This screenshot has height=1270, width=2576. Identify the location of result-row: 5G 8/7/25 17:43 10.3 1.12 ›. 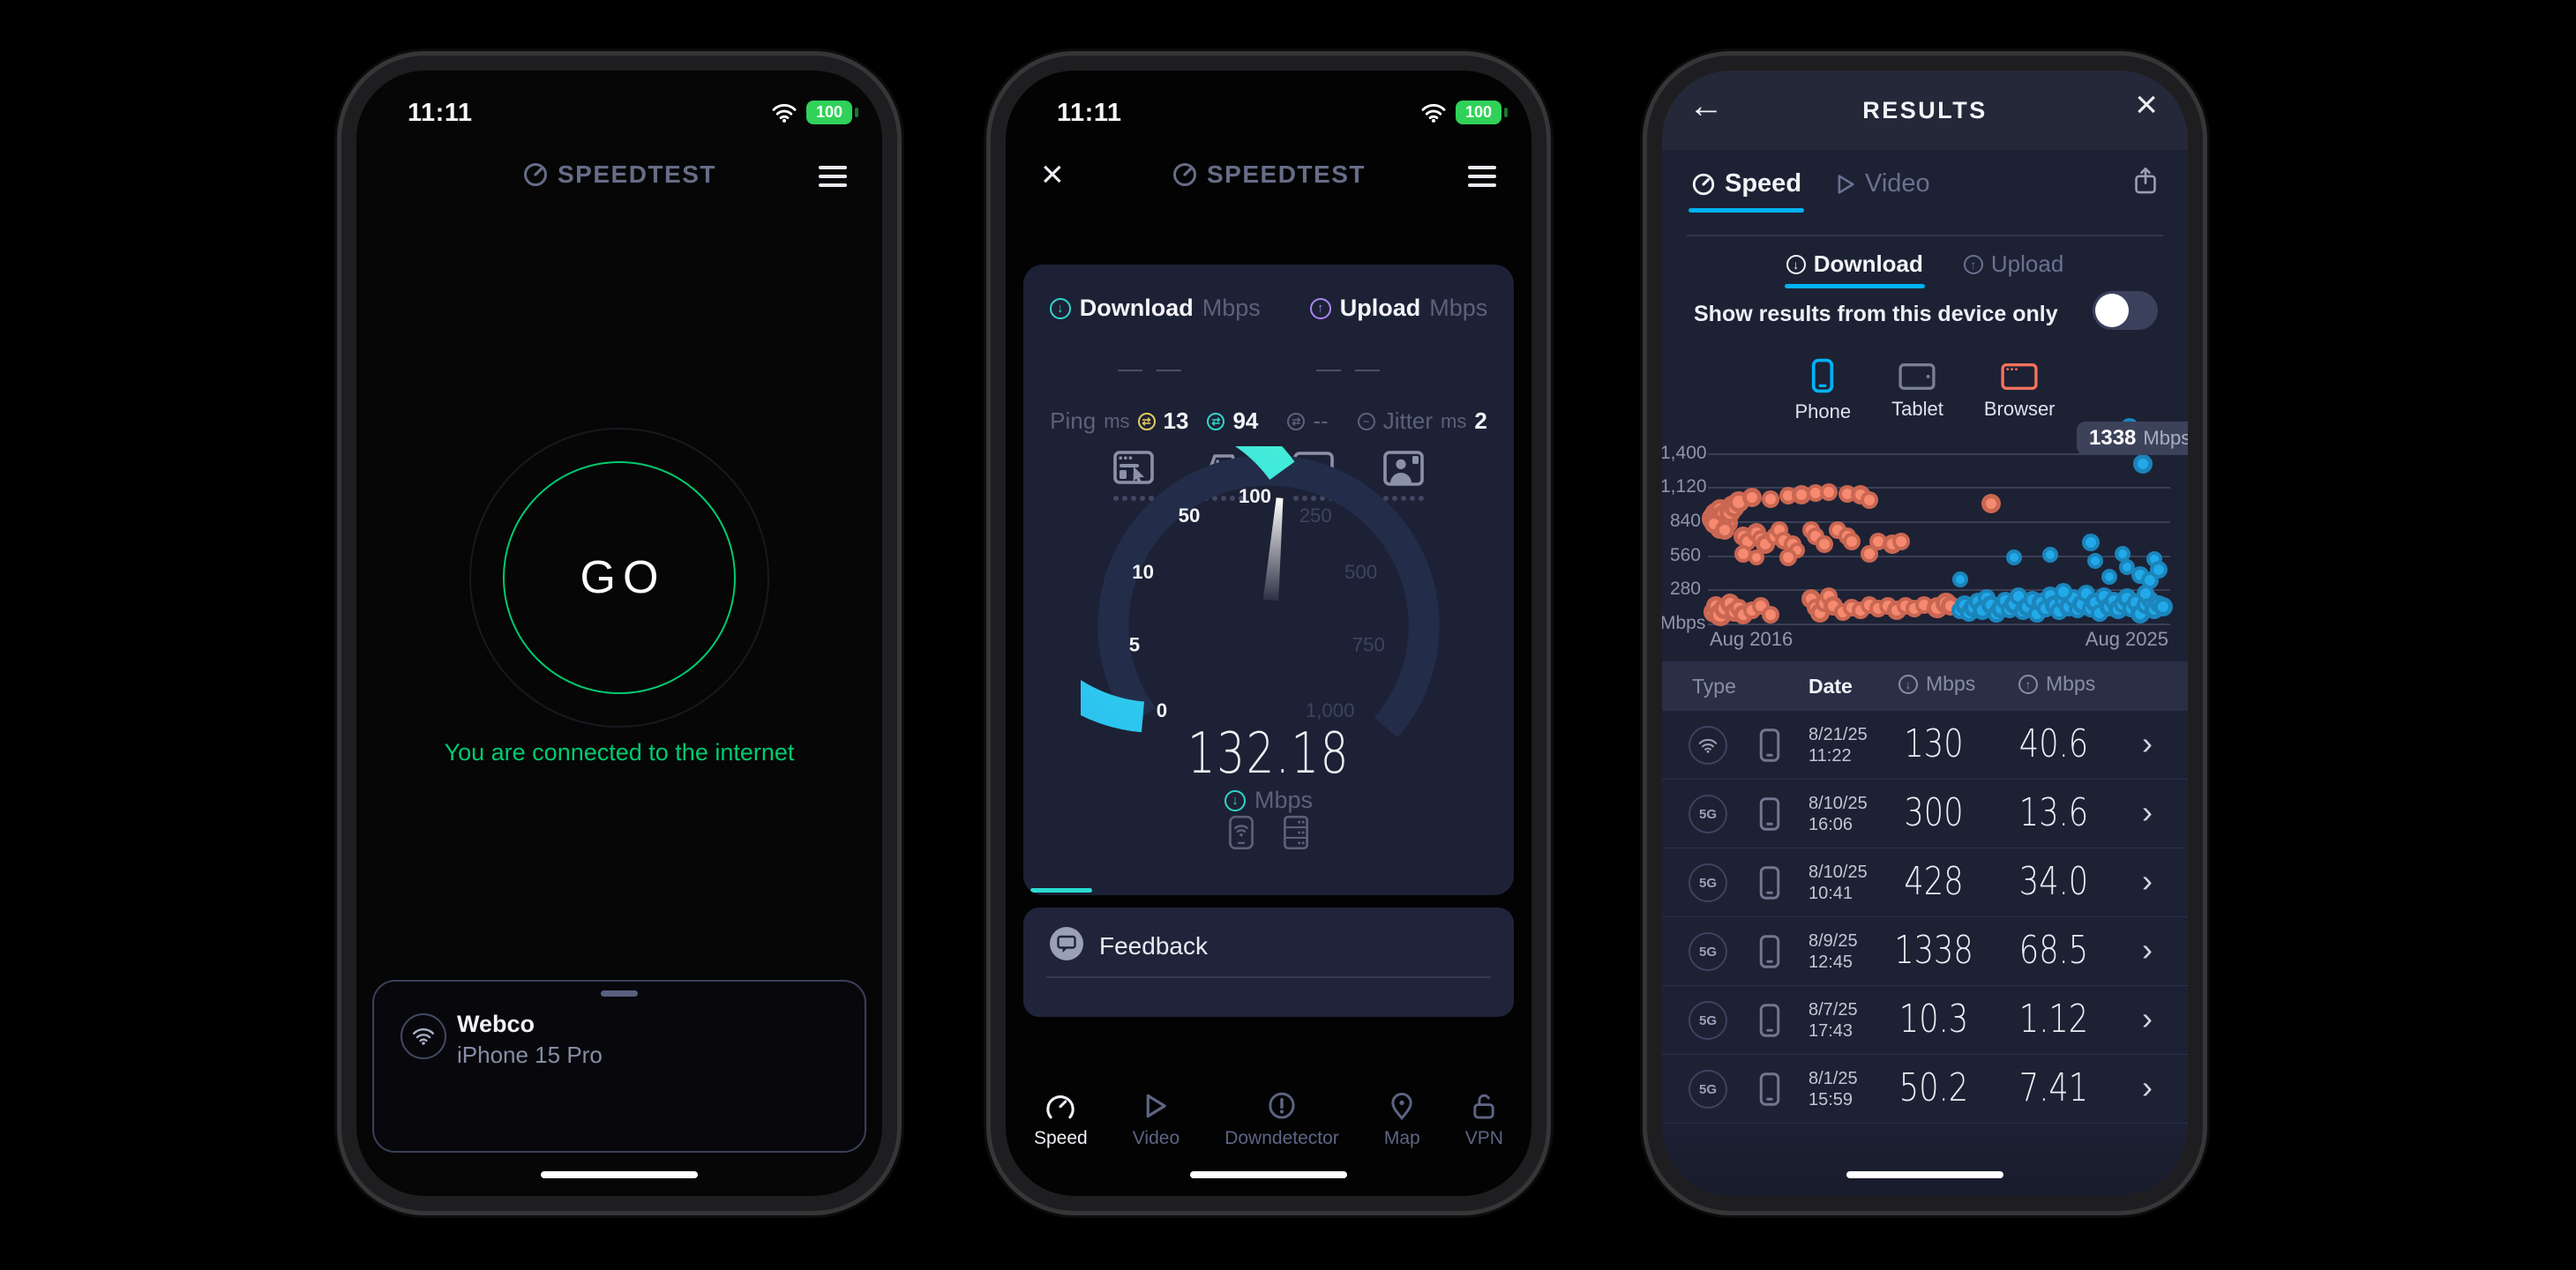
(1925, 1020).